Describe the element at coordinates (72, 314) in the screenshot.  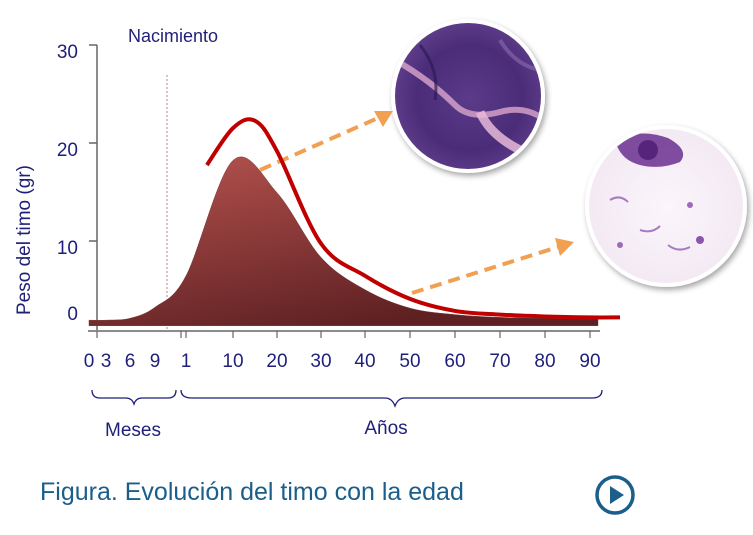
I see `y-tick-label: 0` at that location.